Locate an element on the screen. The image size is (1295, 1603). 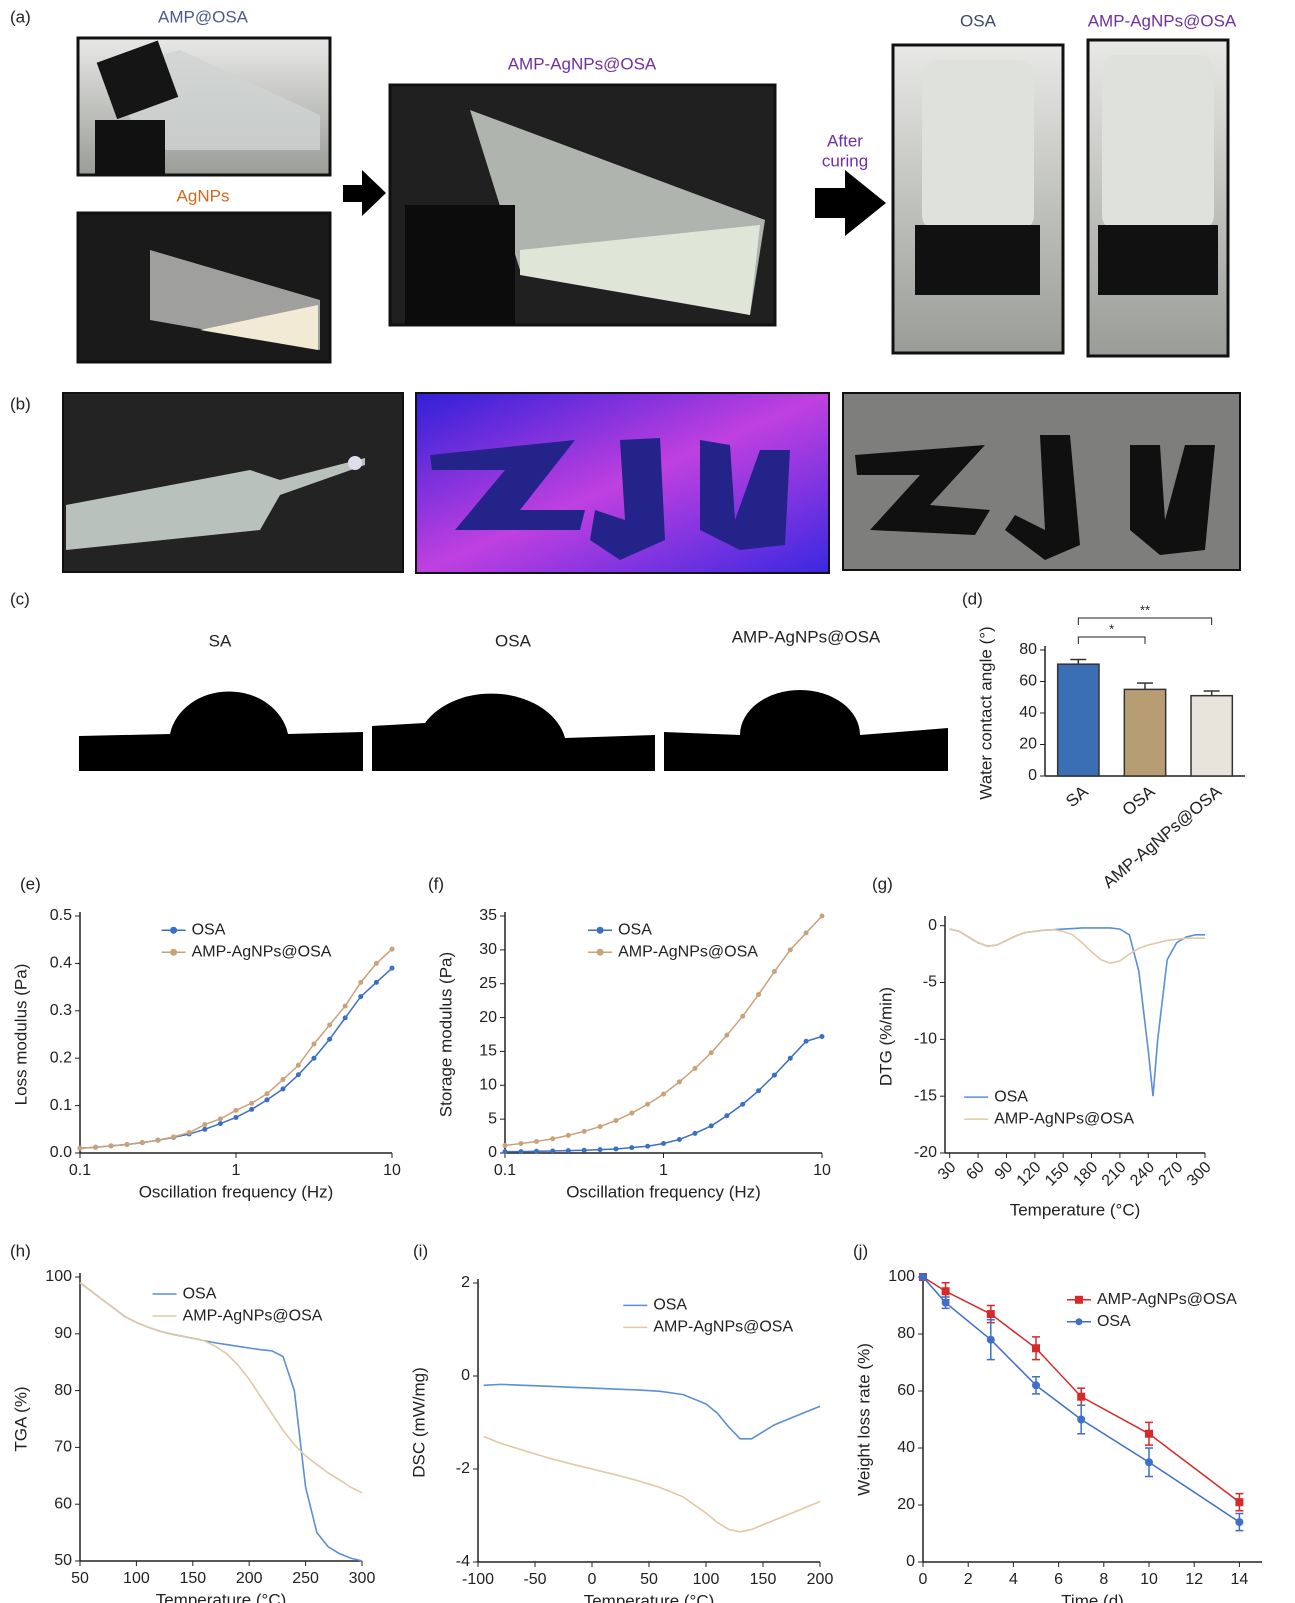
caption: curing is located at coordinates (845, 160).